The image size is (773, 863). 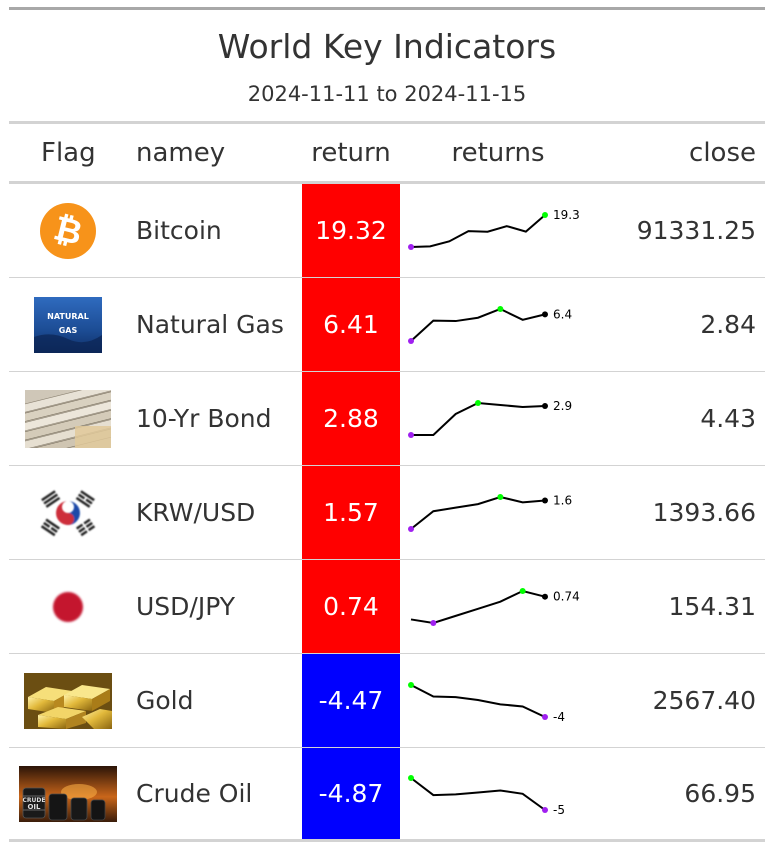 I want to click on sparkline-end-label: 6.4, so click(x=562, y=314).